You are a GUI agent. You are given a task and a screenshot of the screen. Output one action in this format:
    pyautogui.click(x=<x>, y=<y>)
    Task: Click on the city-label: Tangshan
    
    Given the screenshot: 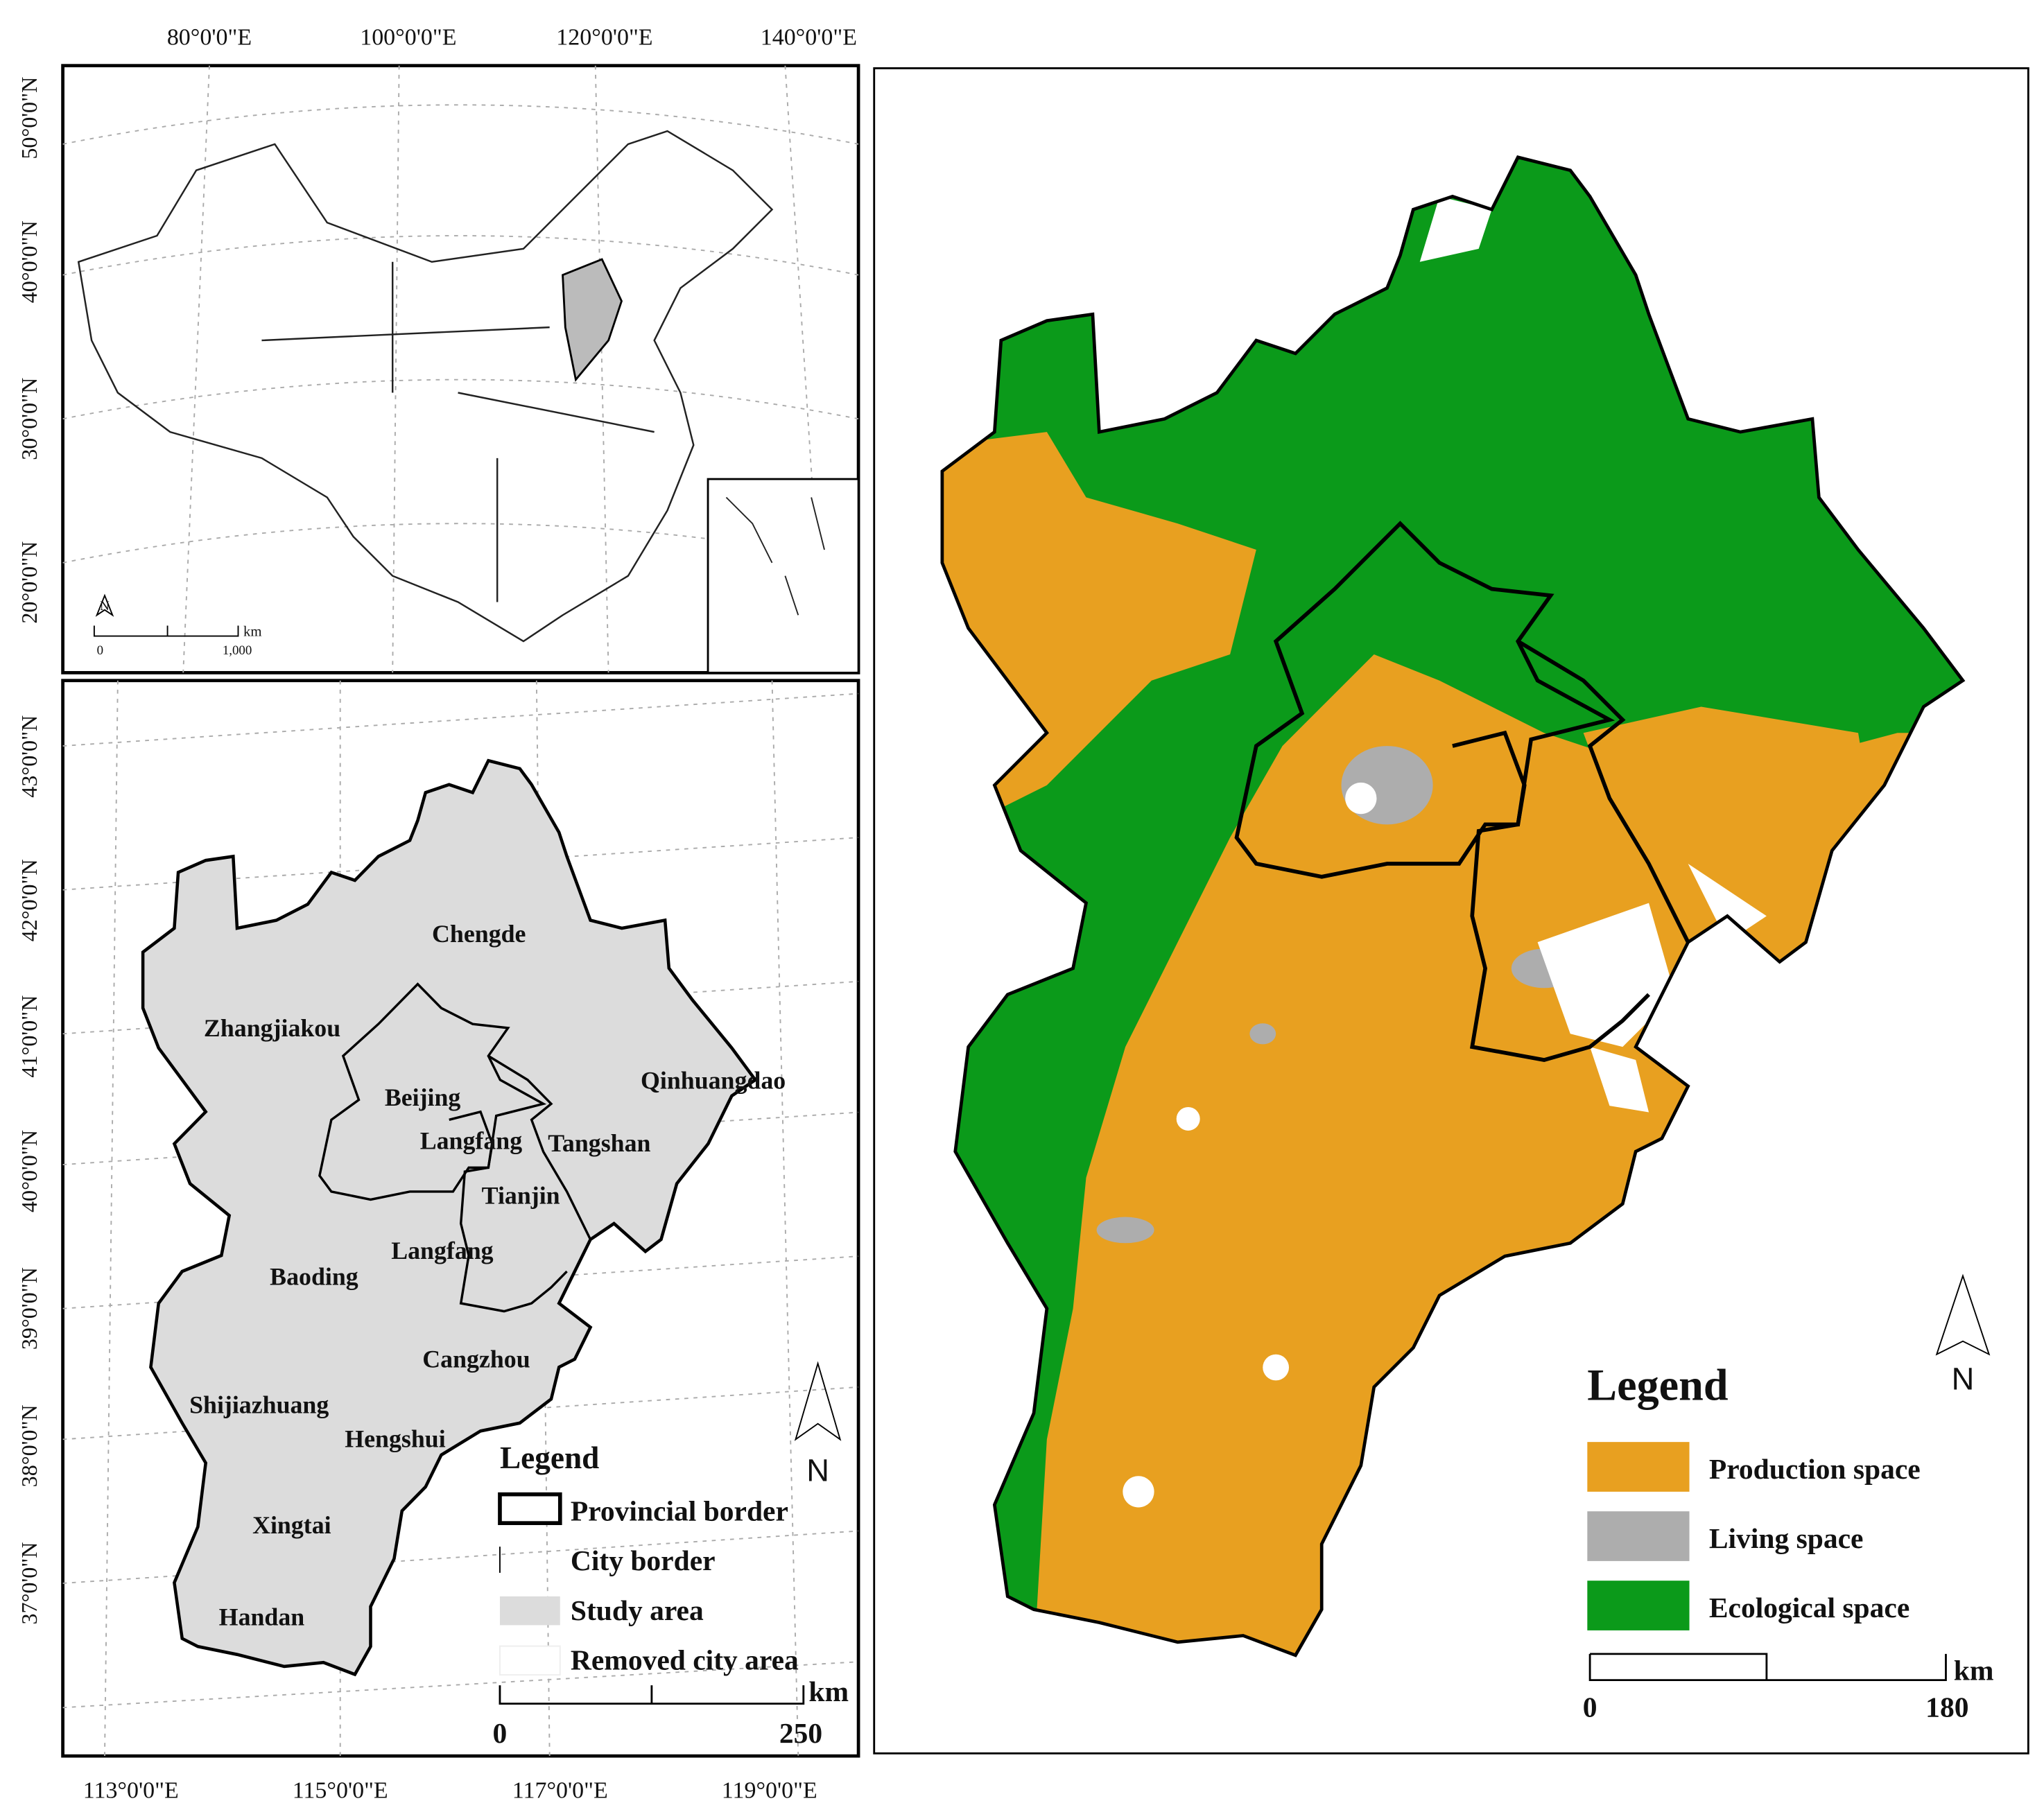 What is the action you would take?
    pyautogui.click(x=599, y=1143)
    